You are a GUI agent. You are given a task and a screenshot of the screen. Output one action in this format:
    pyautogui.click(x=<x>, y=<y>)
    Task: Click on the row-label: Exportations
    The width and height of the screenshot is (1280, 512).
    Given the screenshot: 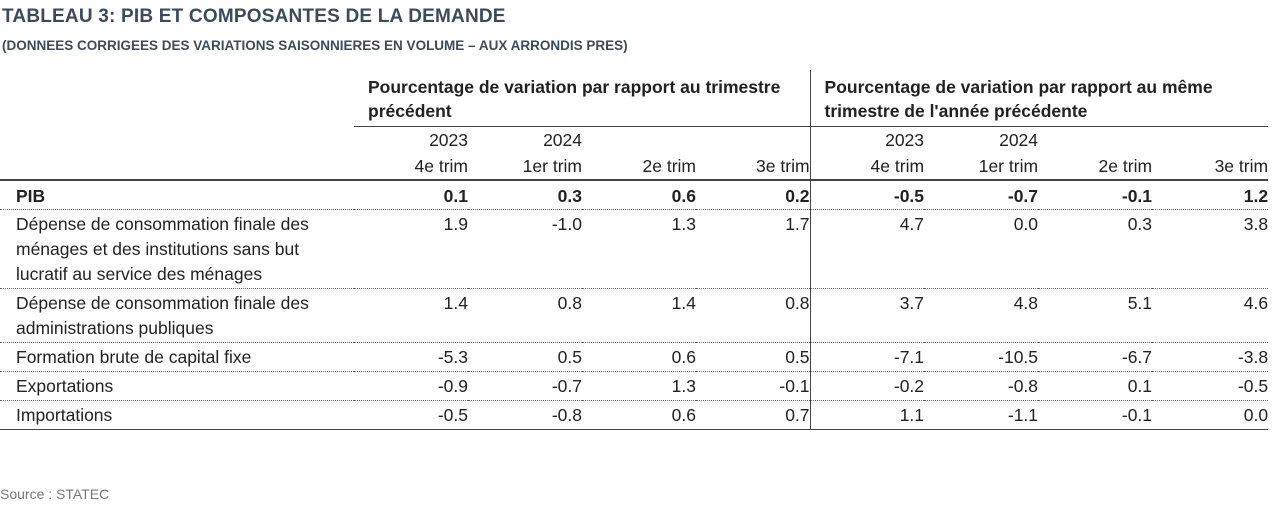 What is the action you would take?
    pyautogui.click(x=177, y=386)
    